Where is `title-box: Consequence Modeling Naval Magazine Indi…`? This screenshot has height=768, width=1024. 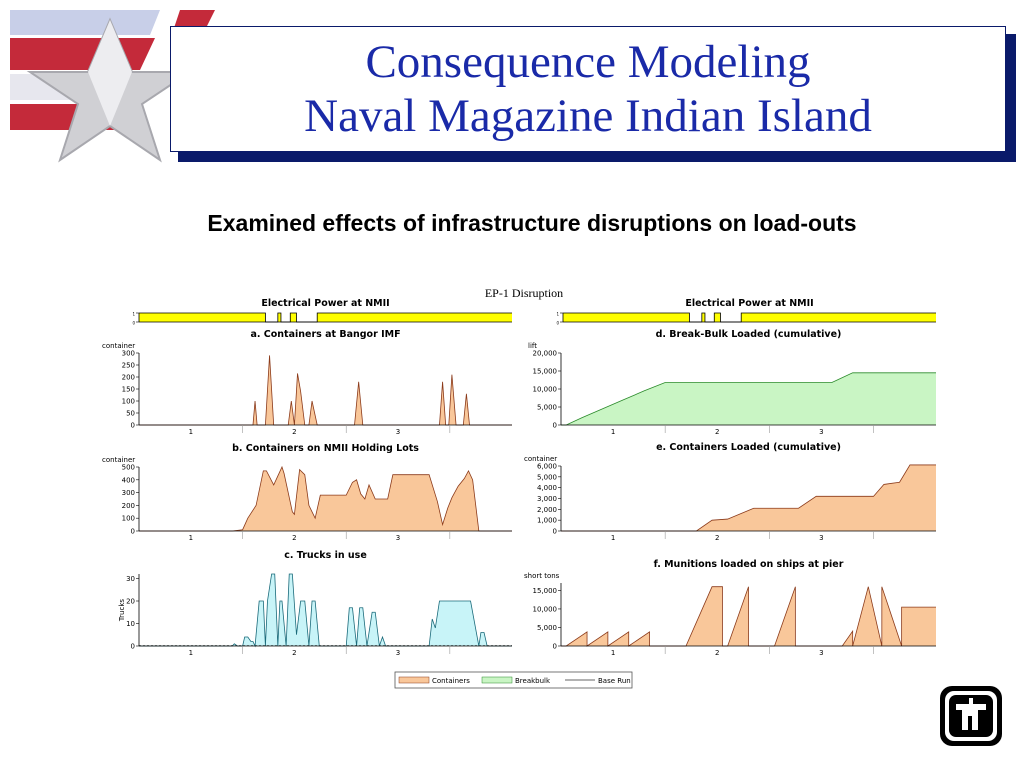
title-box: Consequence Modeling Naval Magazine Indi… is located at coordinates (588, 89).